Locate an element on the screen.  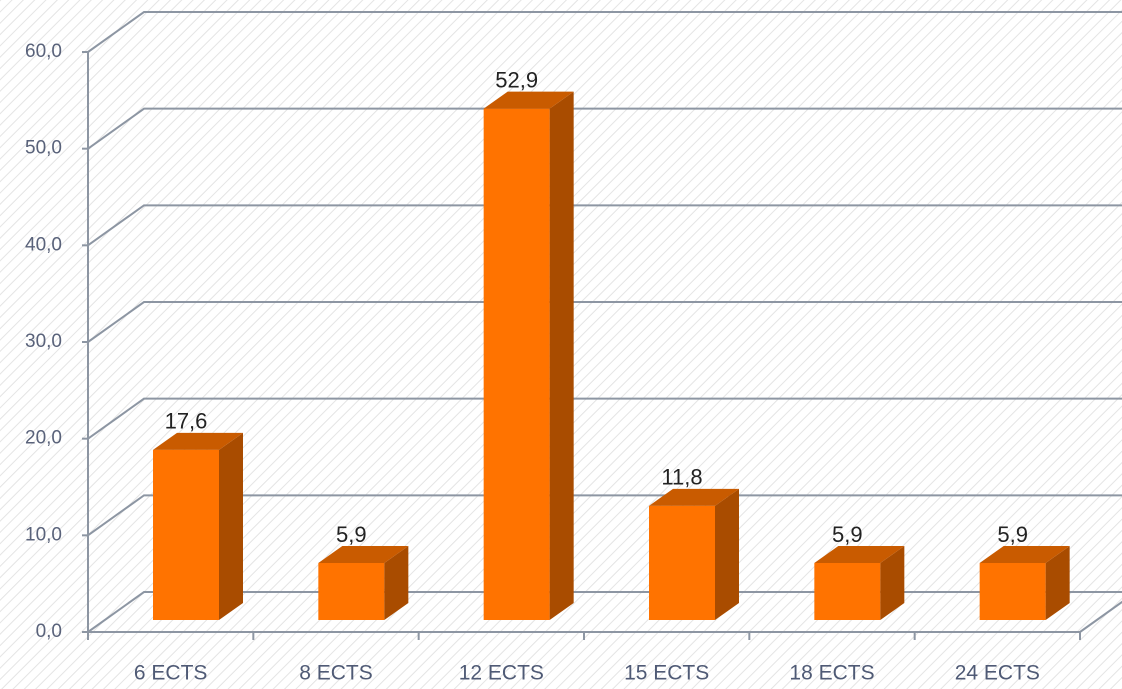
x-tick-label: 24 ECTS is located at coordinates (997, 673).